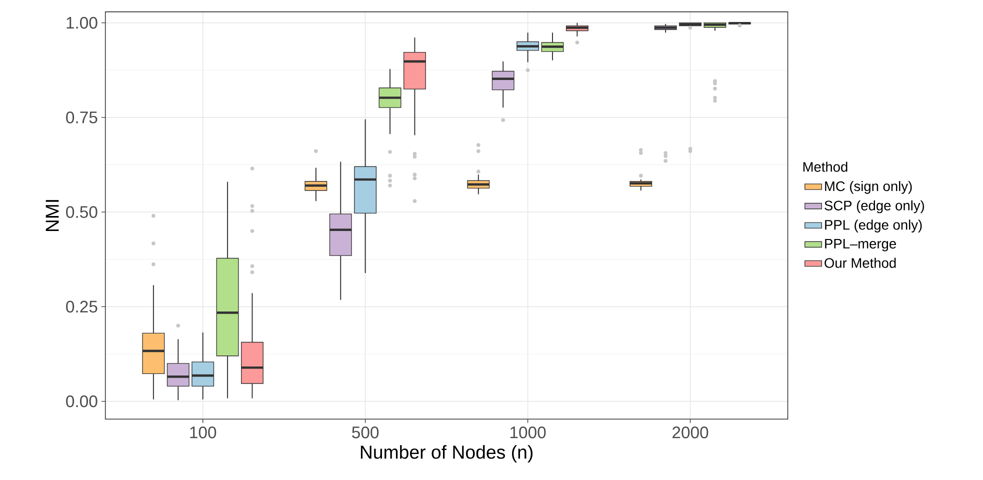 This screenshot has width=983, height=480. I want to click on legend-label: MC (sign only), so click(868, 187).